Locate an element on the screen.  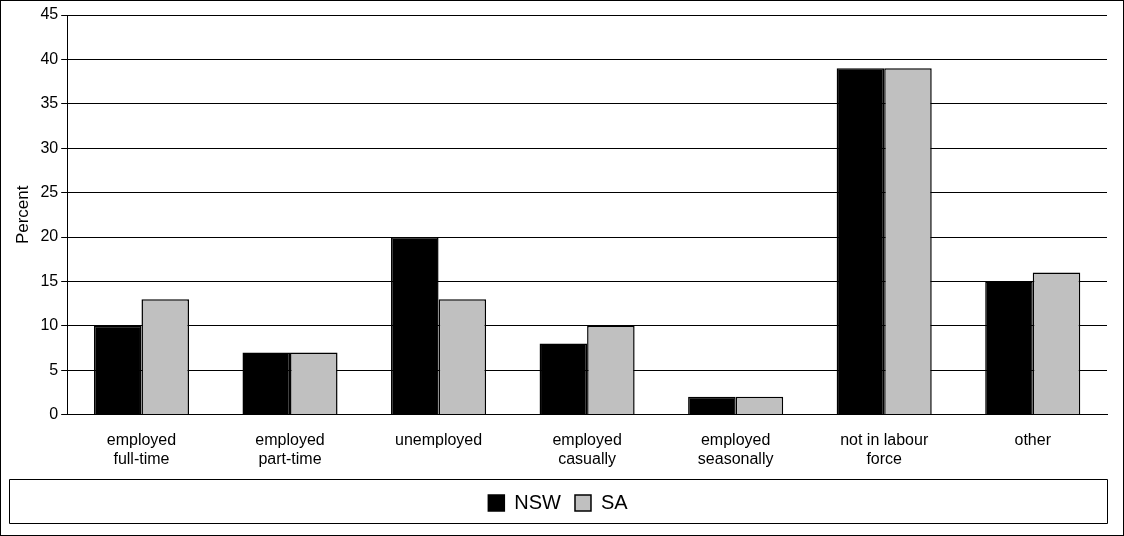
y-tick-label: 0 is located at coordinates (54, 414).